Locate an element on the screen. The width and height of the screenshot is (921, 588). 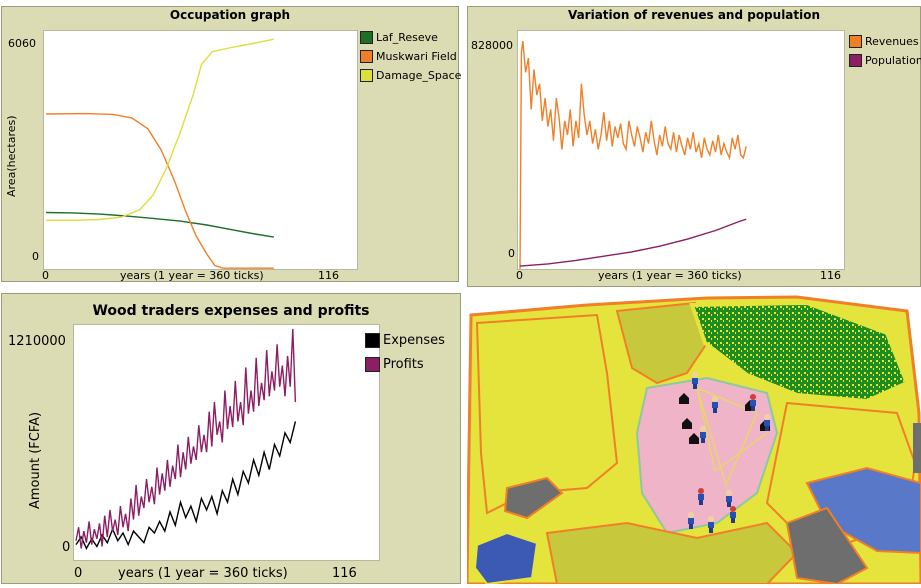
forest-reserve is located at coordinates (799, 352).